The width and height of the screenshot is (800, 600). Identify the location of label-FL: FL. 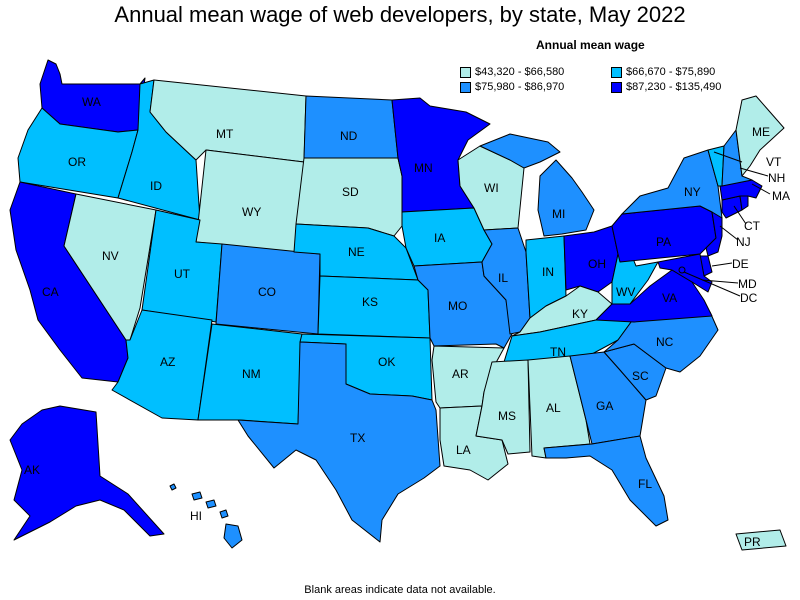
(645, 484).